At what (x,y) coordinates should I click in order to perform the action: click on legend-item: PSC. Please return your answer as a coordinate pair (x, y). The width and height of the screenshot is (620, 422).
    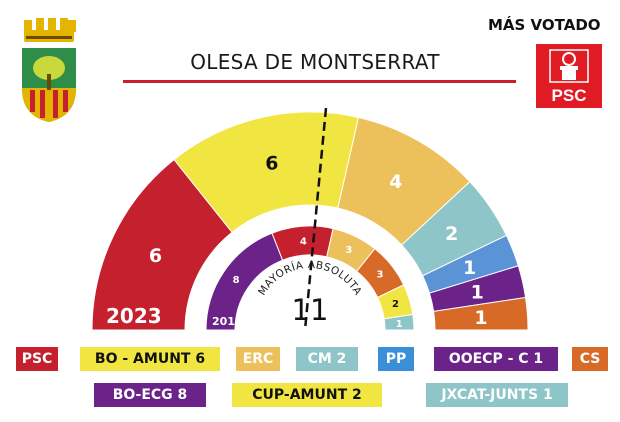
    Looking at the image, I should click on (37, 359).